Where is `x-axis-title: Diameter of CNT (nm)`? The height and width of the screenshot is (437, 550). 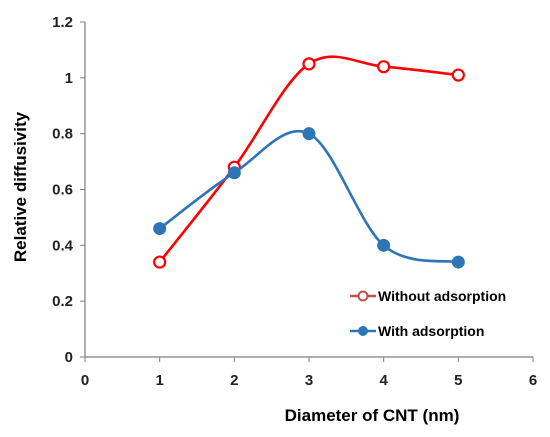
x-axis-title: Diameter of CNT (nm) is located at coordinates (372, 415).